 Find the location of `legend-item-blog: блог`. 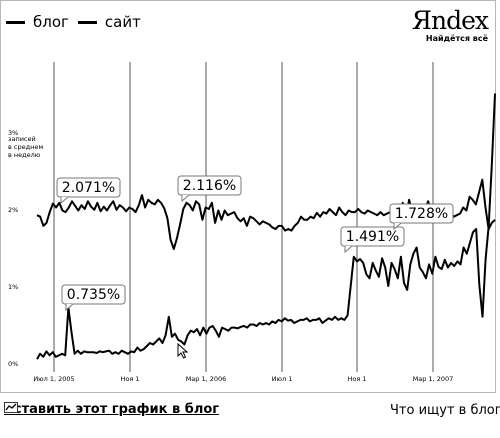

legend-item-blog: блог is located at coordinates (37, 22).